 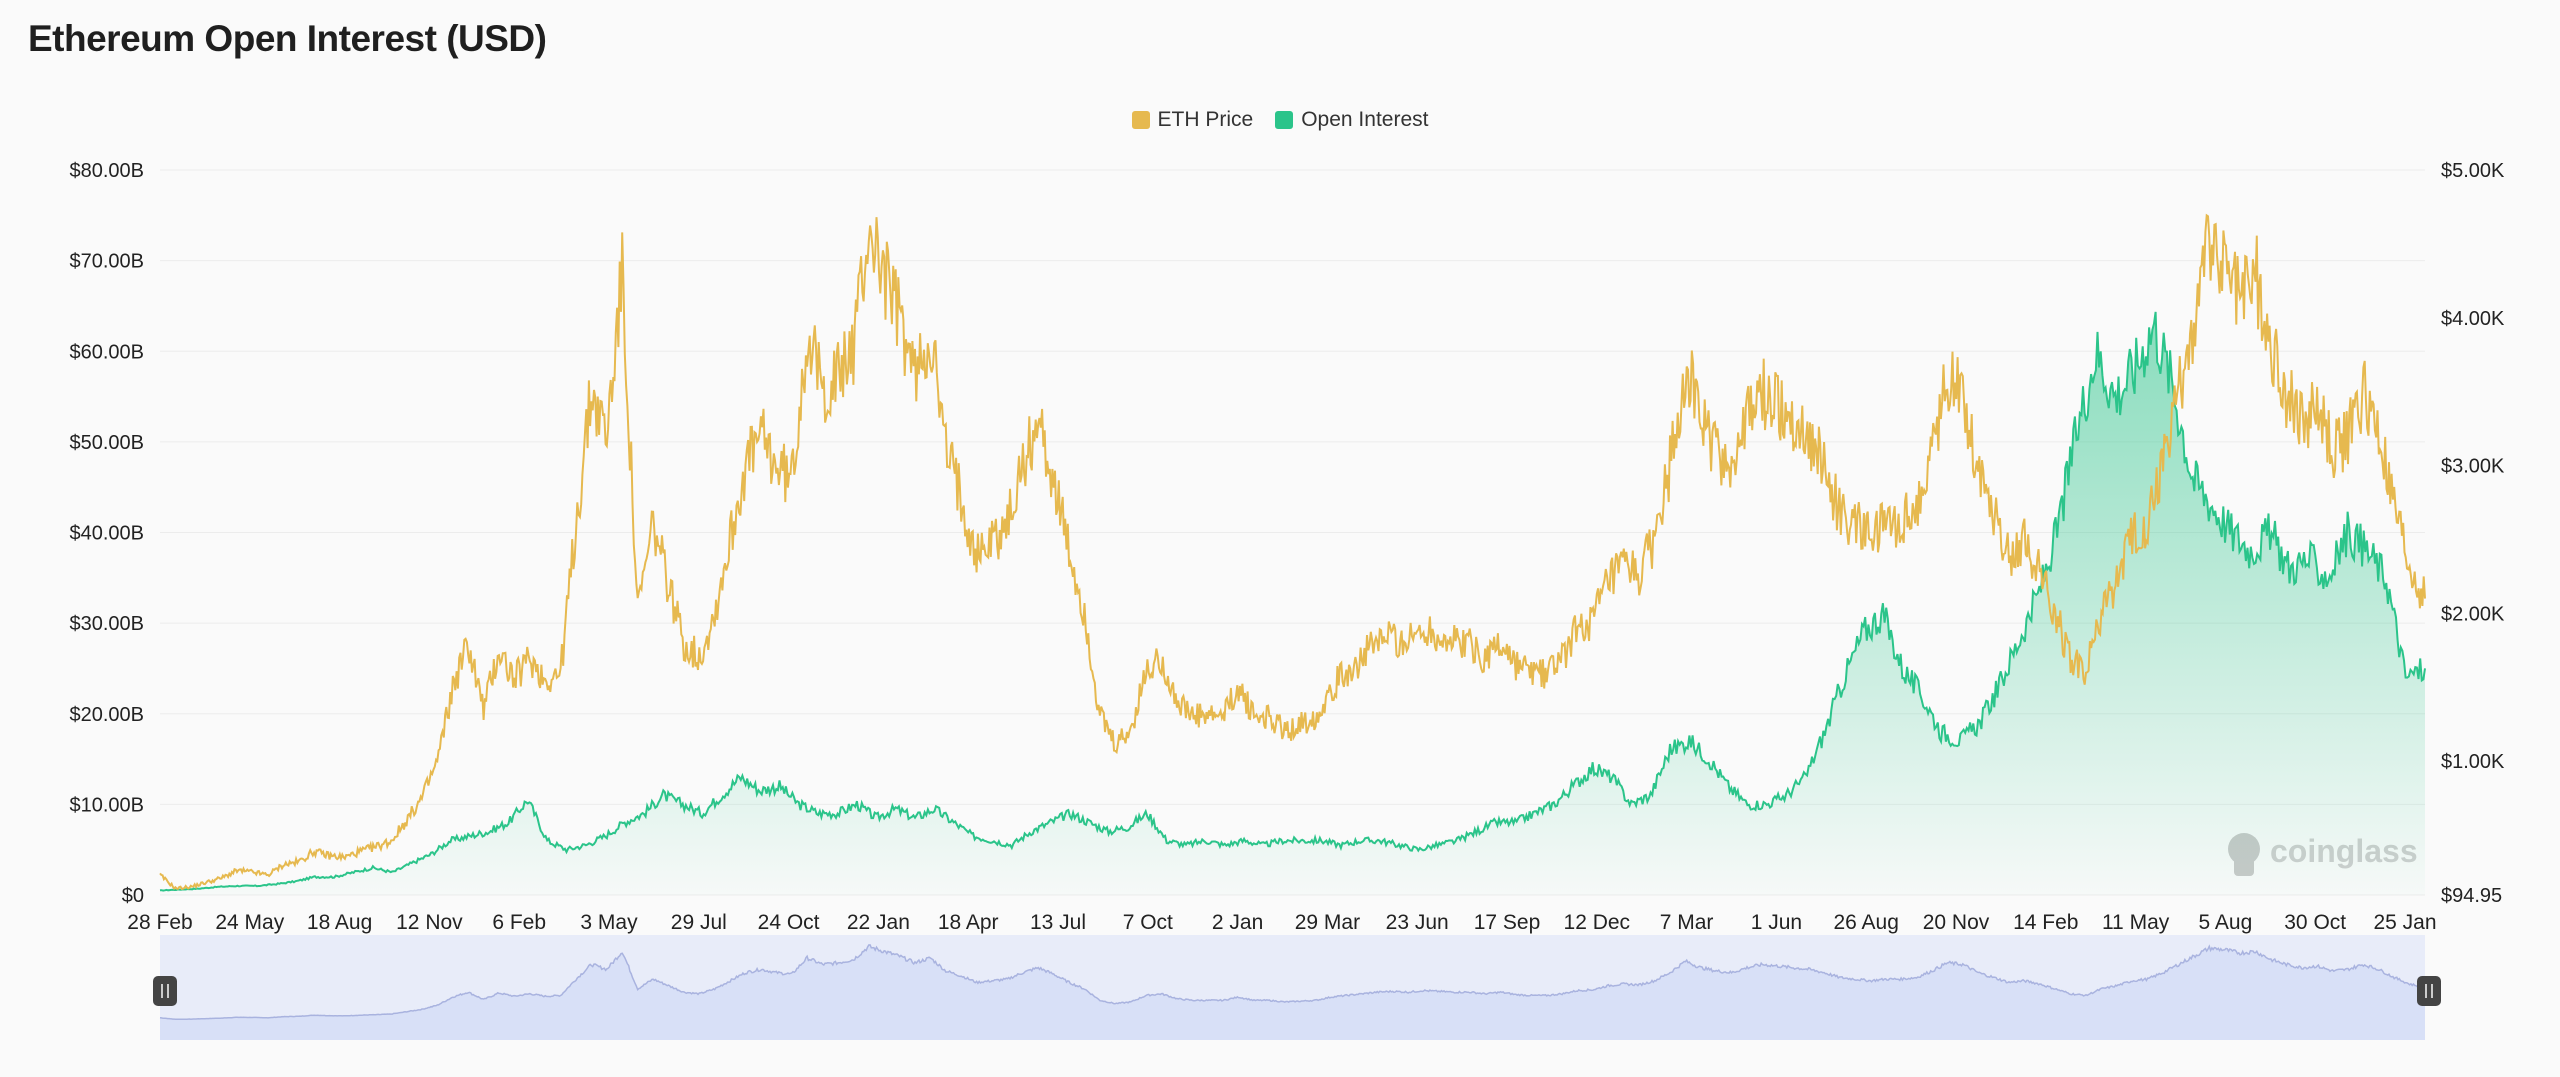 What do you see at coordinates (106, 352) in the screenshot?
I see `left-tick-label: $60.00B` at bounding box center [106, 352].